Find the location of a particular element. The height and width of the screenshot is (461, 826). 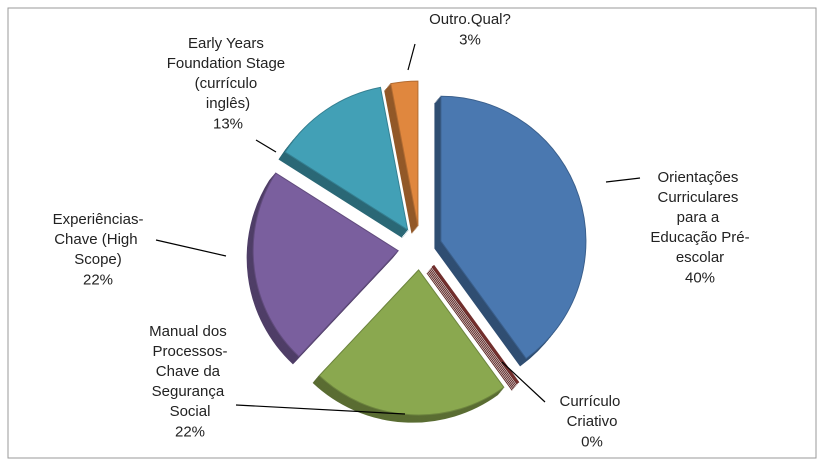

value-label: 13% is located at coordinates (228, 123).